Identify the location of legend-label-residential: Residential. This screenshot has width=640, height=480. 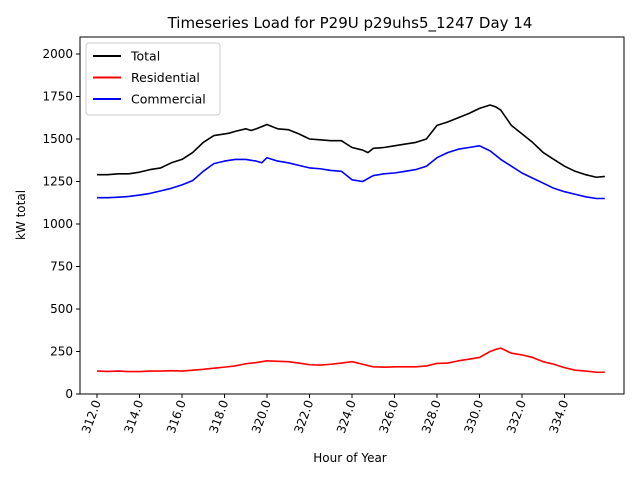
(165, 77).